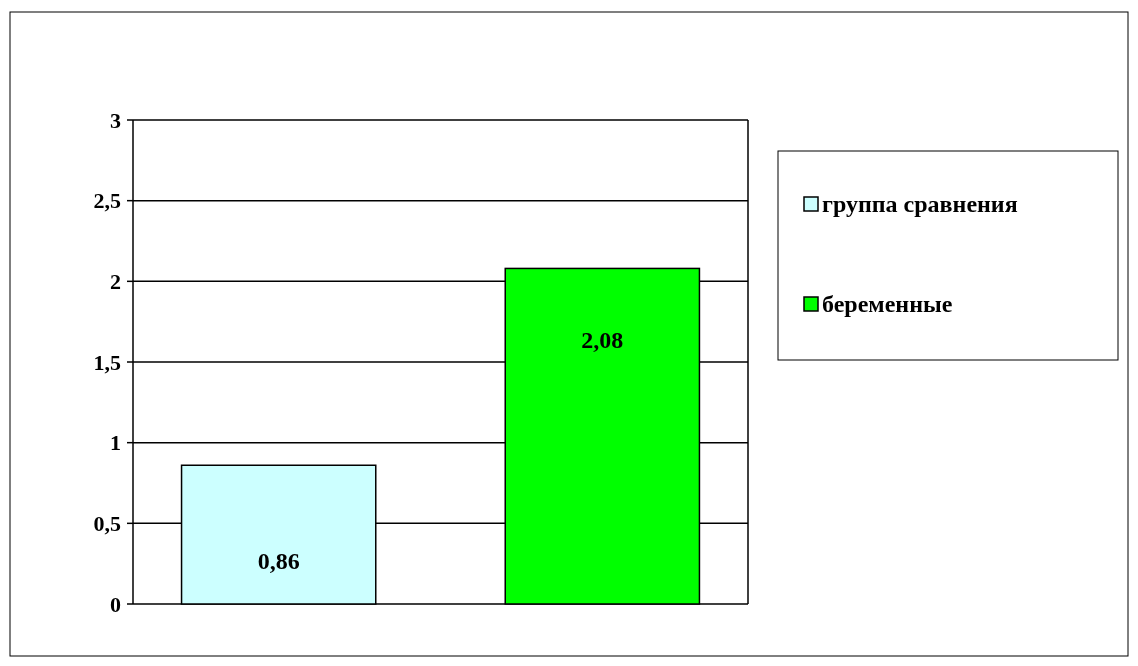 This screenshot has width=1138, height=666. What do you see at coordinates (115, 120) in the screenshot?
I see `y-tick-label: 3` at bounding box center [115, 120].